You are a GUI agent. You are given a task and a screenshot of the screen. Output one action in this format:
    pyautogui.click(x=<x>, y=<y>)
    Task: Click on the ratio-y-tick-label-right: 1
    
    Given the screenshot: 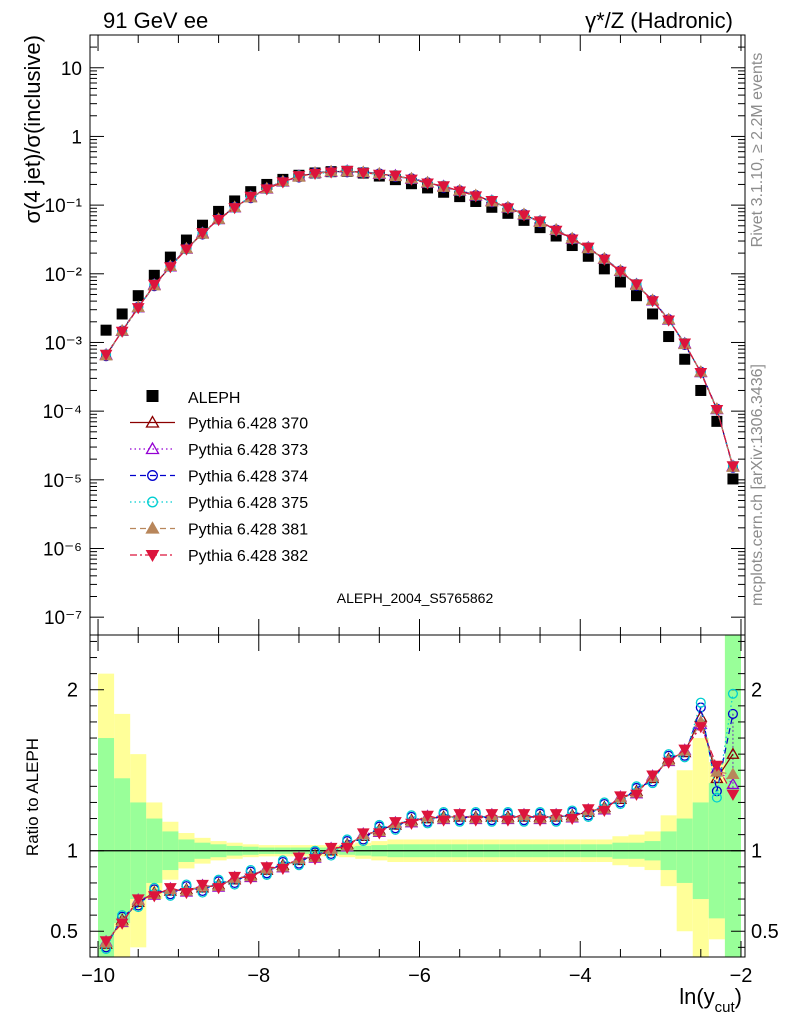 What is the action you would take?
    pyautogui.click(x=756, y=852)
    